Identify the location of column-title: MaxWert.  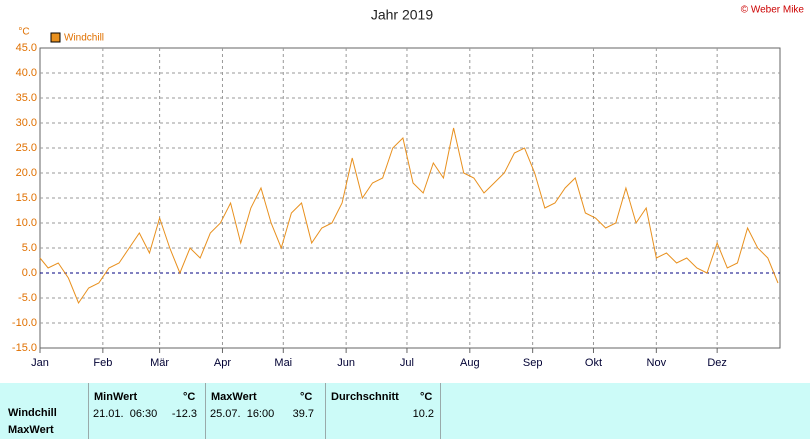
(234, 397).